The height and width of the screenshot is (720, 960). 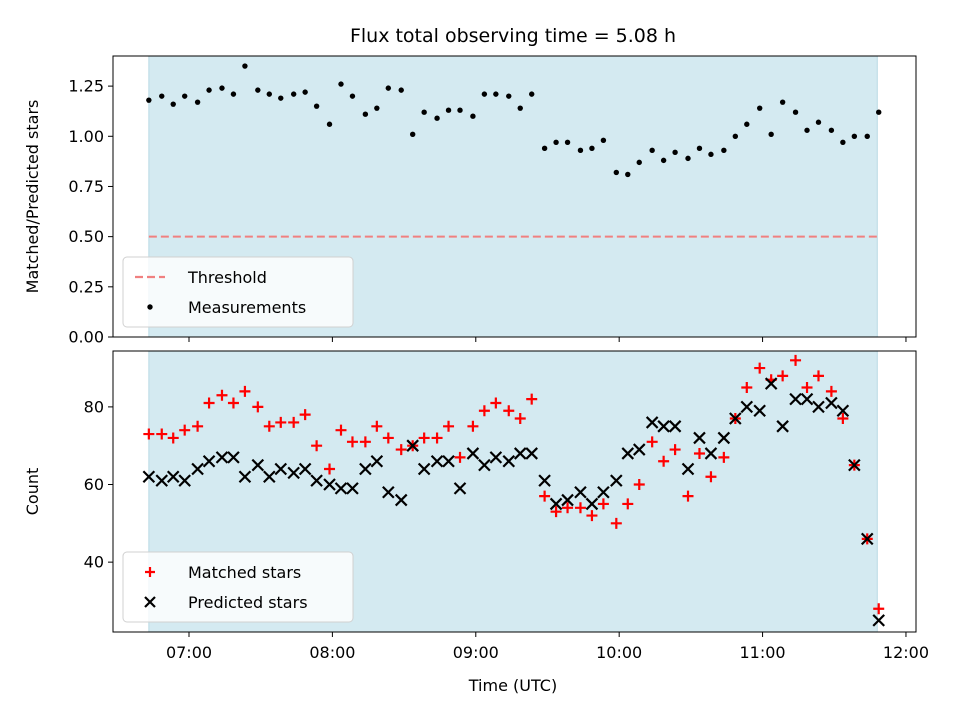 I want to click on x-tick-label: 11:00, so click(x=763, y=652).